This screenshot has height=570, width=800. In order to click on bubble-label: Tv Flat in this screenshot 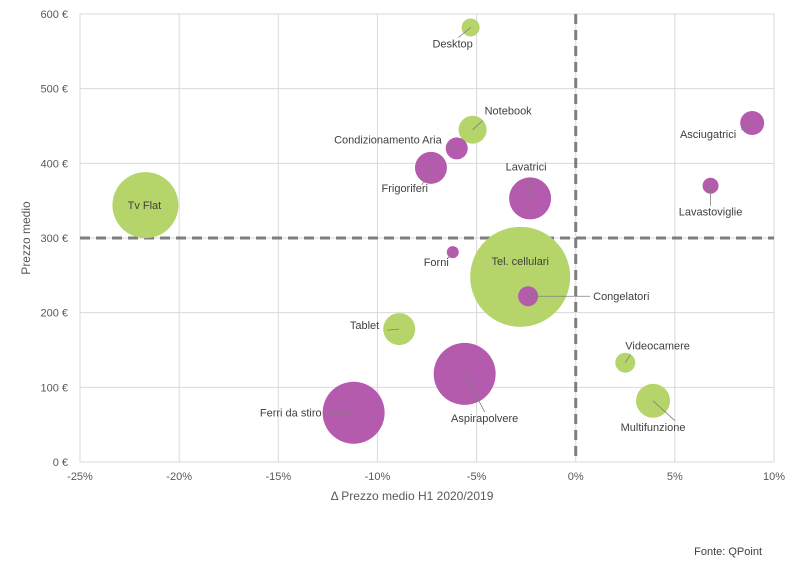, I will do `click(145, 206)`.